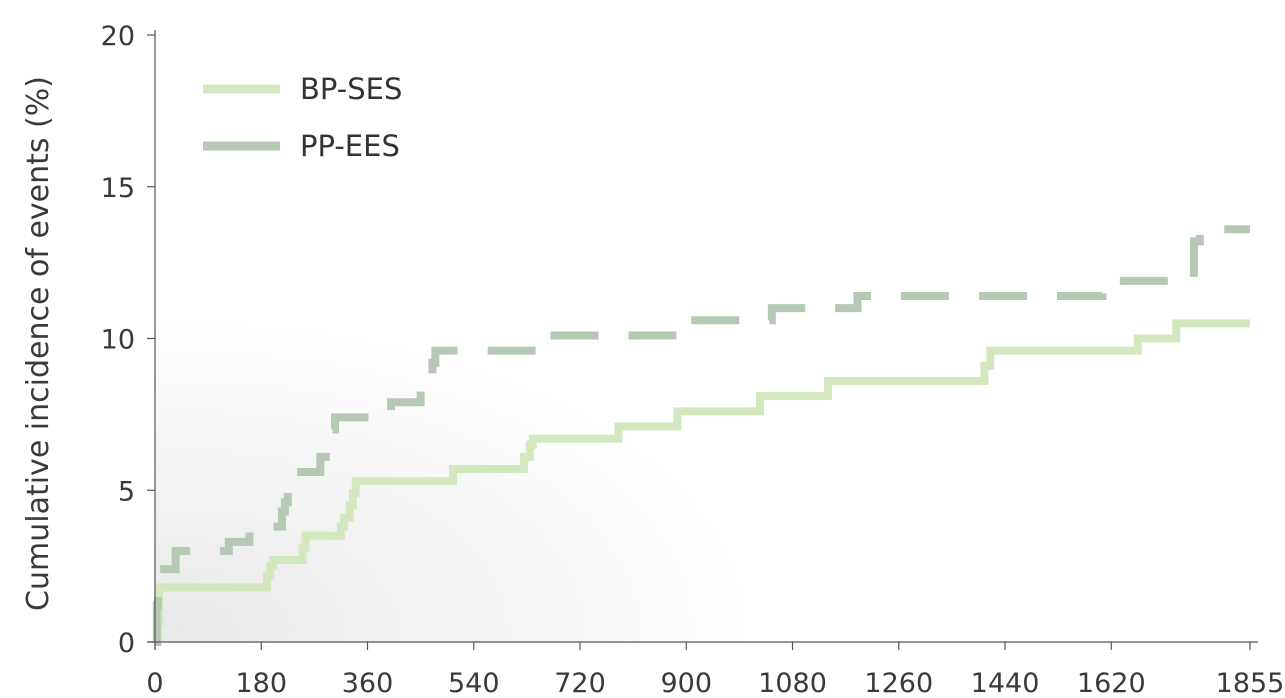 This screenshot has width=1285, height=698. What do you see at coordinates (118, 340) in the screenshot?
I see `y-tick-label: 10` at bounding box center [118, 340].